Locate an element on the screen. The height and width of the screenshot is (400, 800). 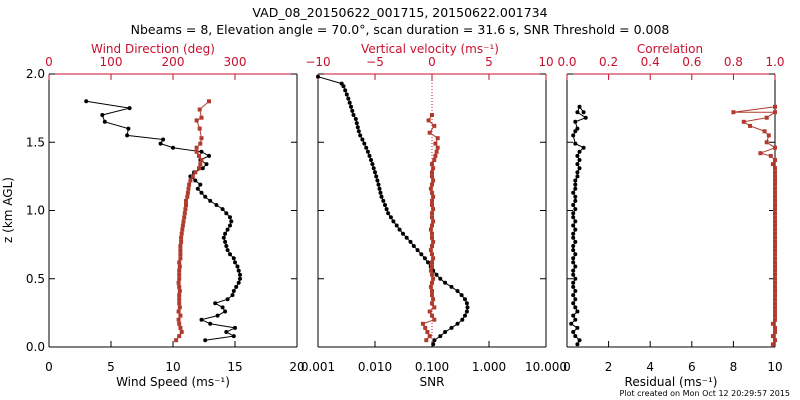
panel-3-x-top-tick-label: 0.4 is located at coordinates (650, 62).